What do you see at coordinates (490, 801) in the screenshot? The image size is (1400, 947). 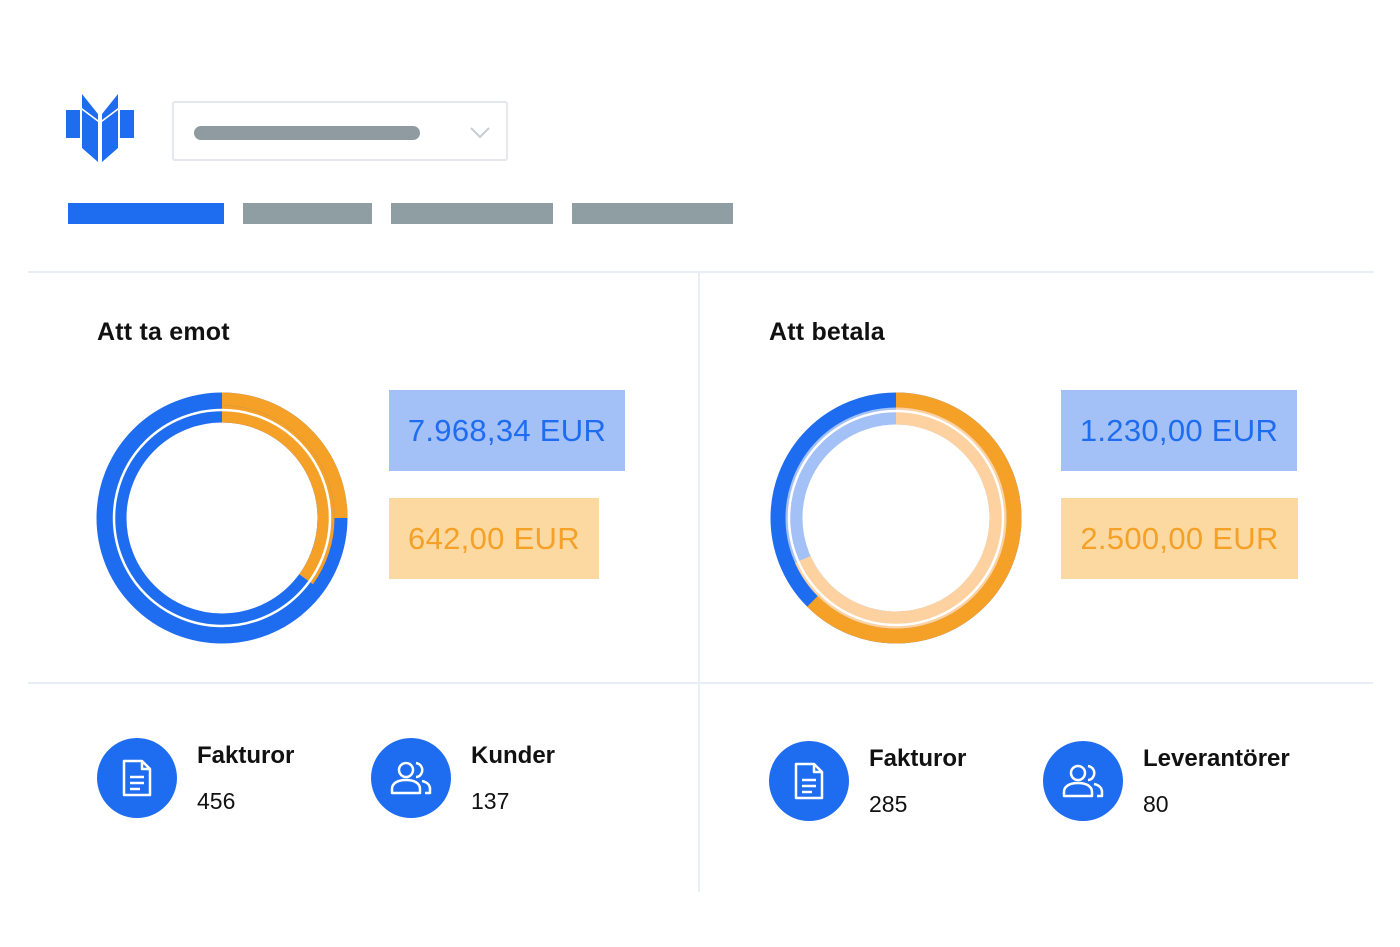 I see `receivable-customers-value: 137` at bounding box center [490, 801].